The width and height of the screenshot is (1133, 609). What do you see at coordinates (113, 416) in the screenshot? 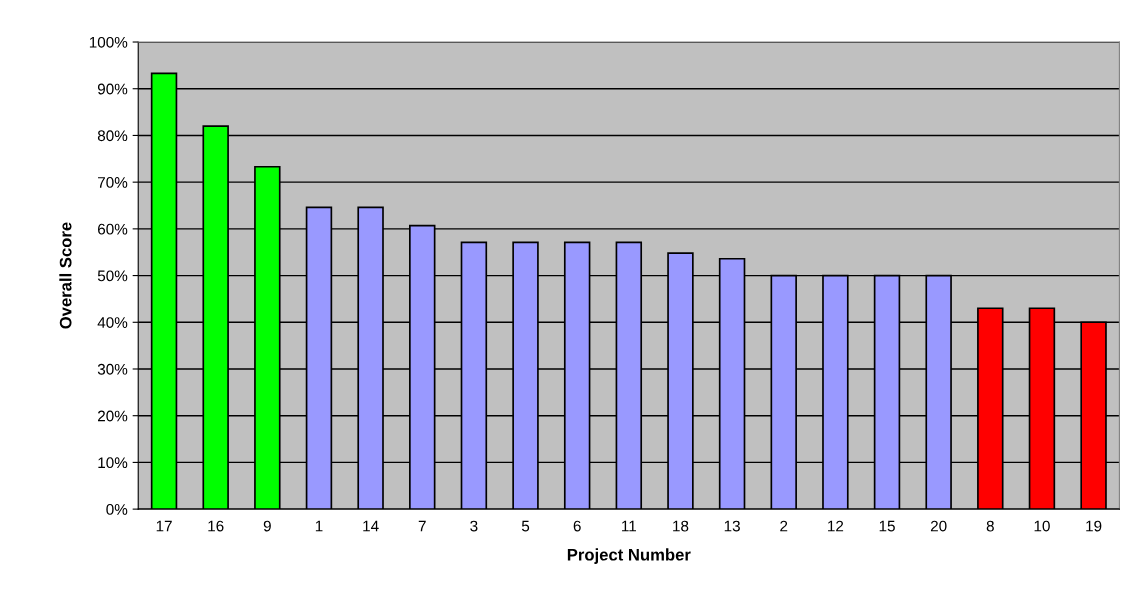
I see `y-tick-label: 20%` at bounding box center [113, 416].